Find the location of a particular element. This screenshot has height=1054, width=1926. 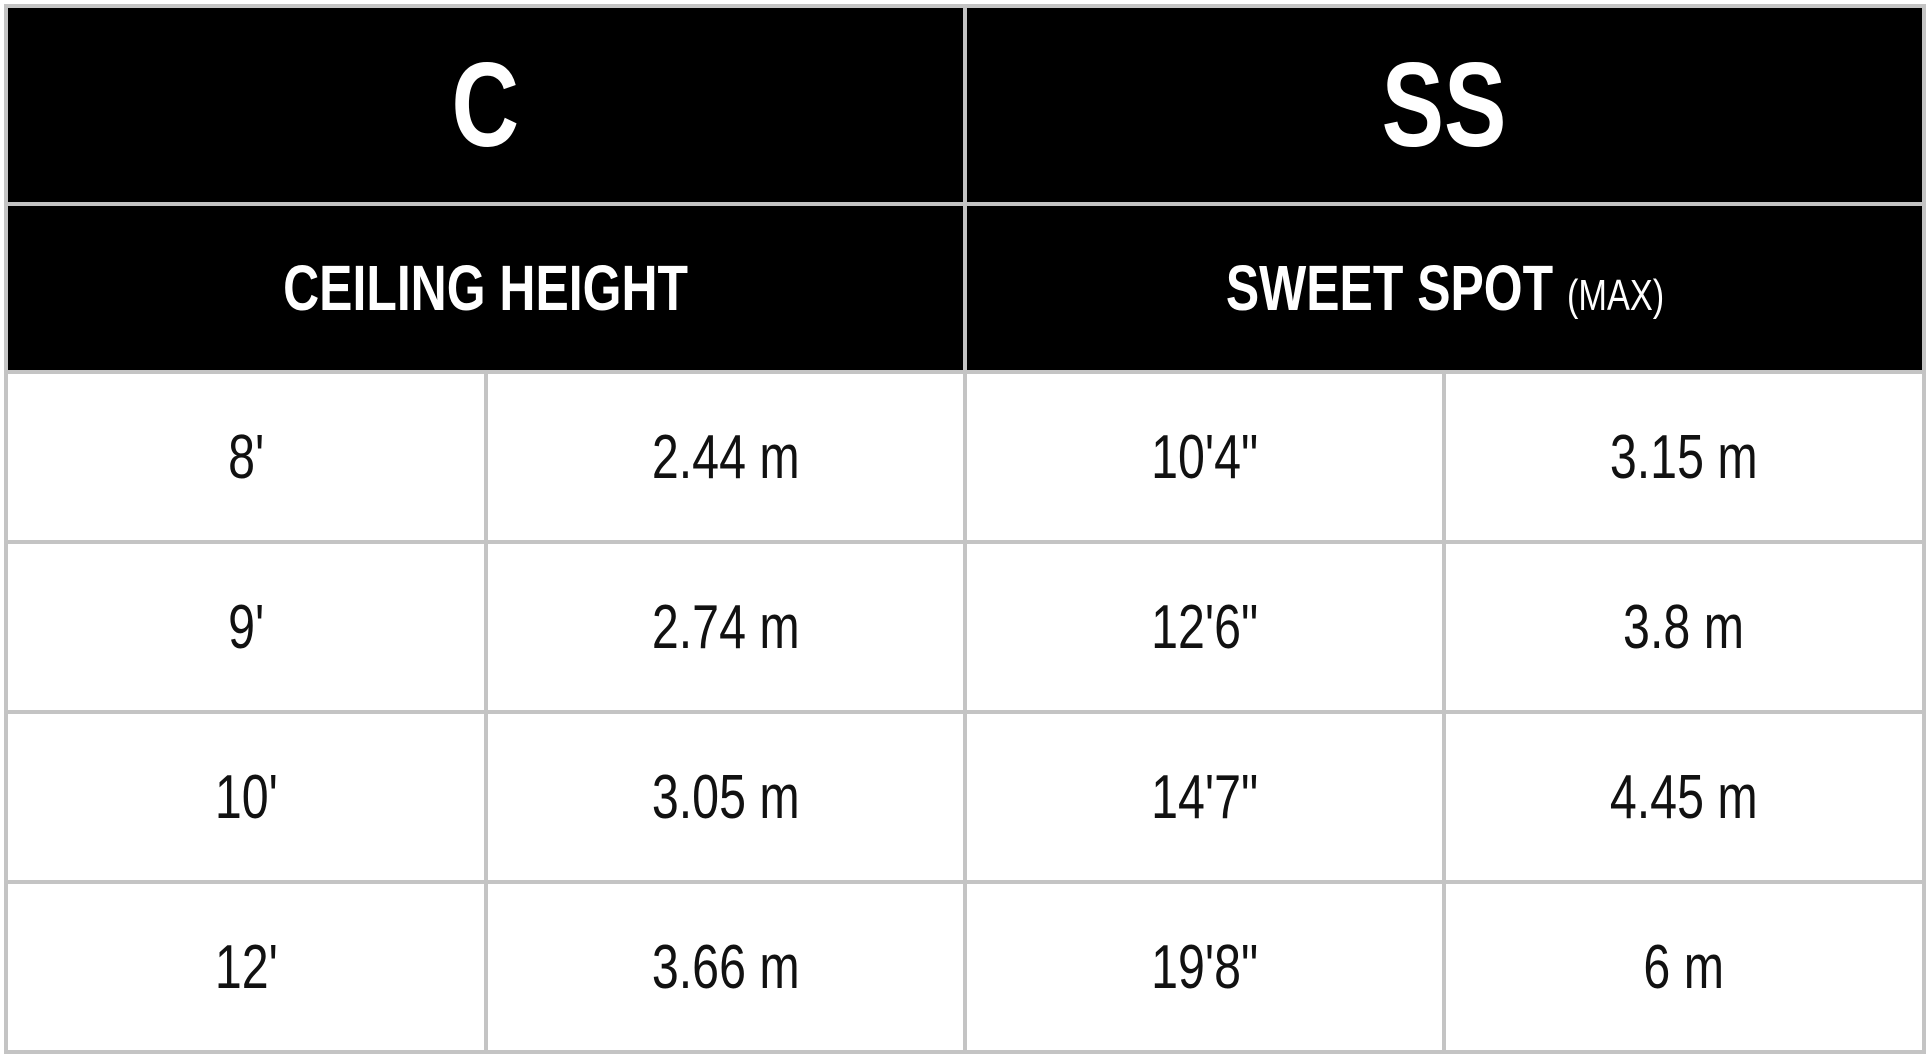

cell-sweet-m: 4.45 m is located at coordinates (1684, 797).